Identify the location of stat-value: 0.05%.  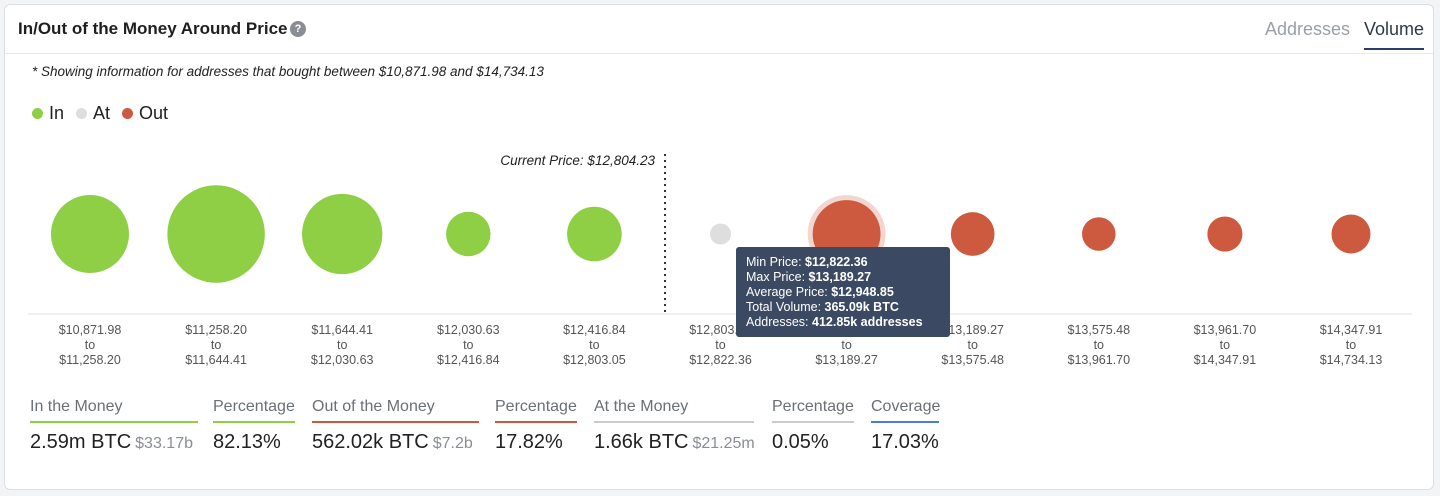
(813, 442).